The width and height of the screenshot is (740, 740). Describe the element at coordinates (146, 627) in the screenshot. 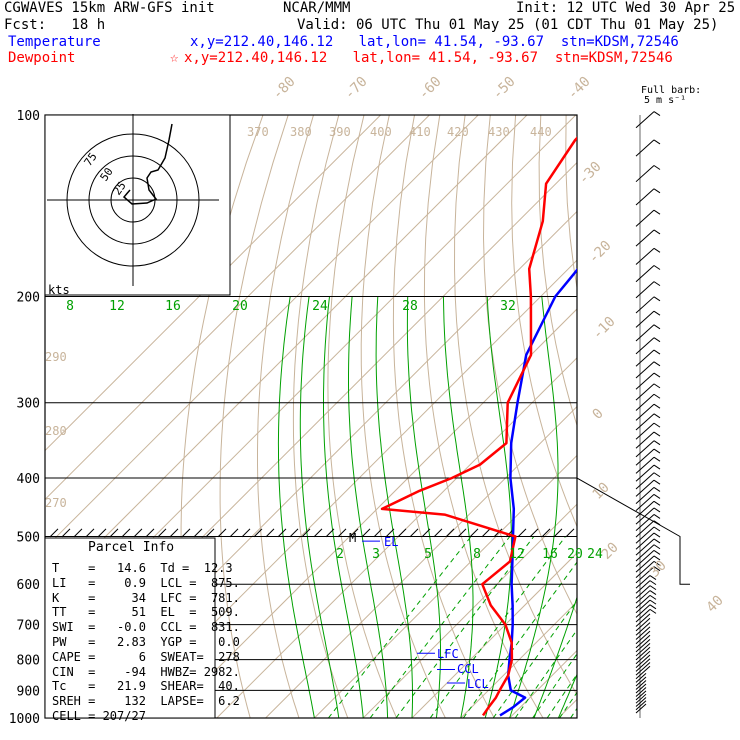

I see `parcel-info-row: SWI = -0.0 CCL = 831.` at that location.